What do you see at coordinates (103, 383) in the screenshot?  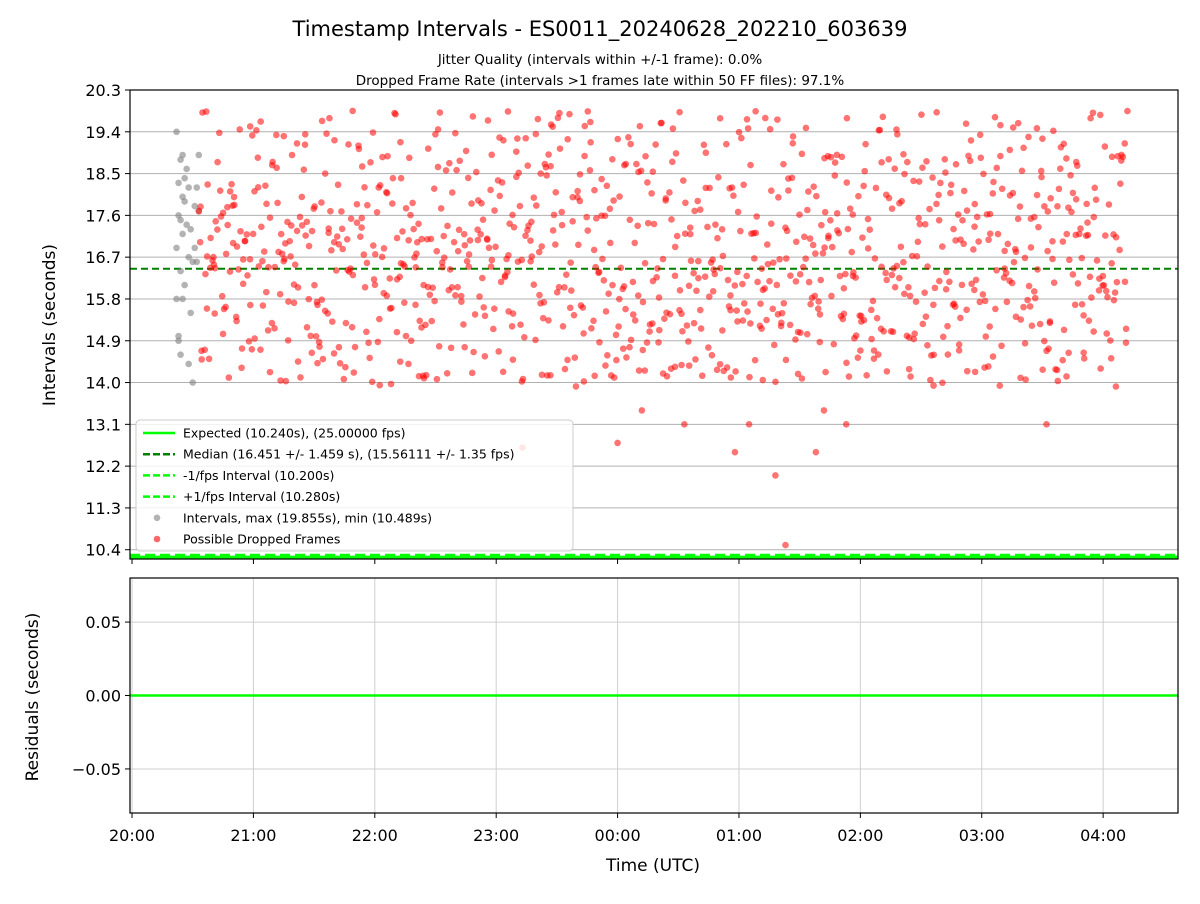 I see `top-y-tick-label: 14.0` at bounding box center [103, 383].